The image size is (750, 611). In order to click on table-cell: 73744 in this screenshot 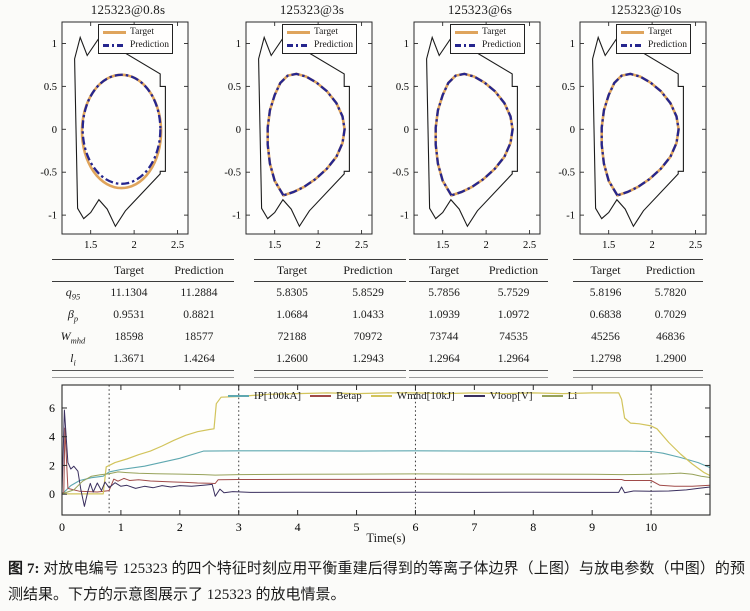, I will do `click(444, 337)`.